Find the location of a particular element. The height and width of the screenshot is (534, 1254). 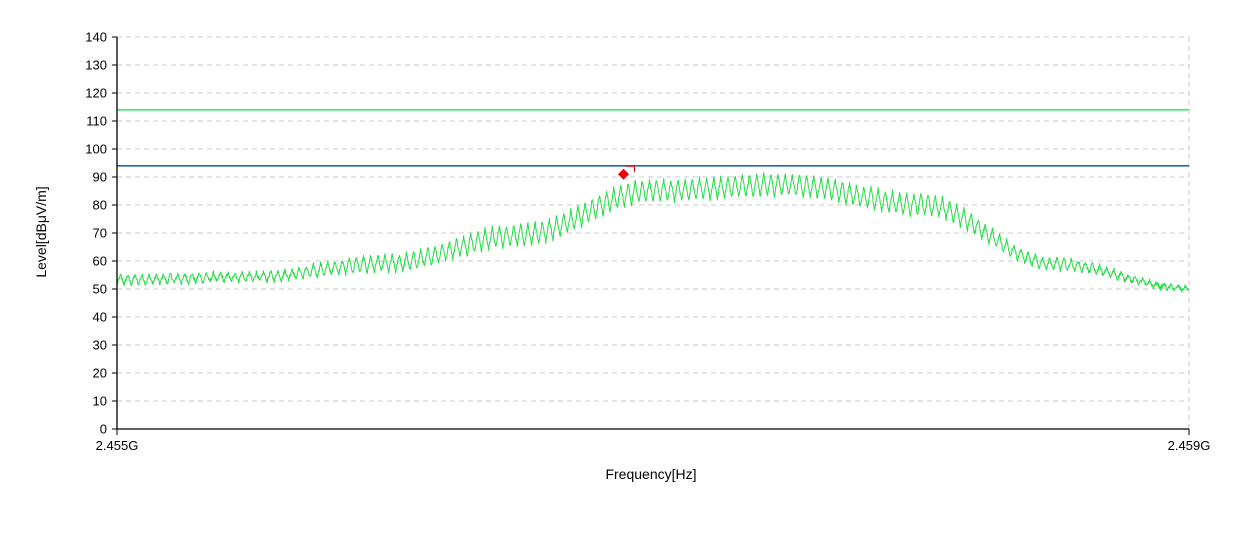

y-tick-label: 130 is located at coordinates (96, 65).